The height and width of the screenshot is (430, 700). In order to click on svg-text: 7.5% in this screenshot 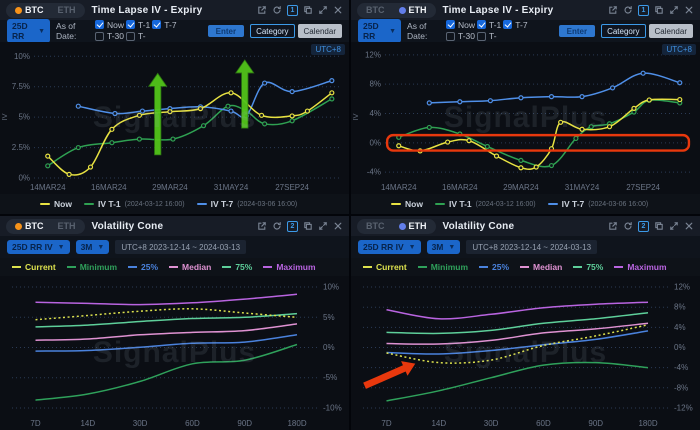, I will do `click(21, 86)`.